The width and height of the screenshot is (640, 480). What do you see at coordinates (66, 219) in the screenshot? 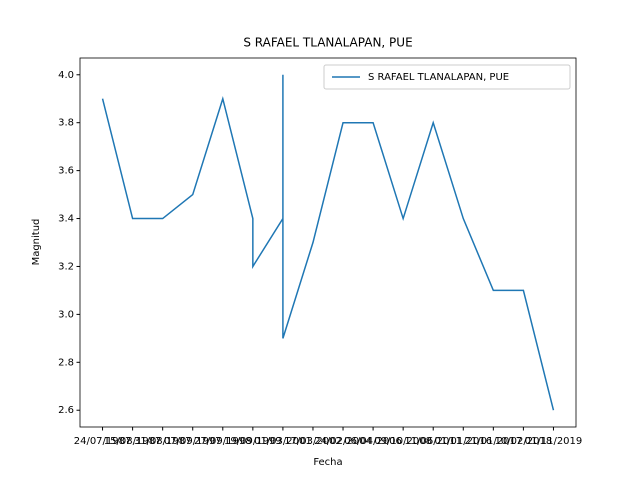
I see `y-tick-label: 3.4` at bounding box center [66, 219].